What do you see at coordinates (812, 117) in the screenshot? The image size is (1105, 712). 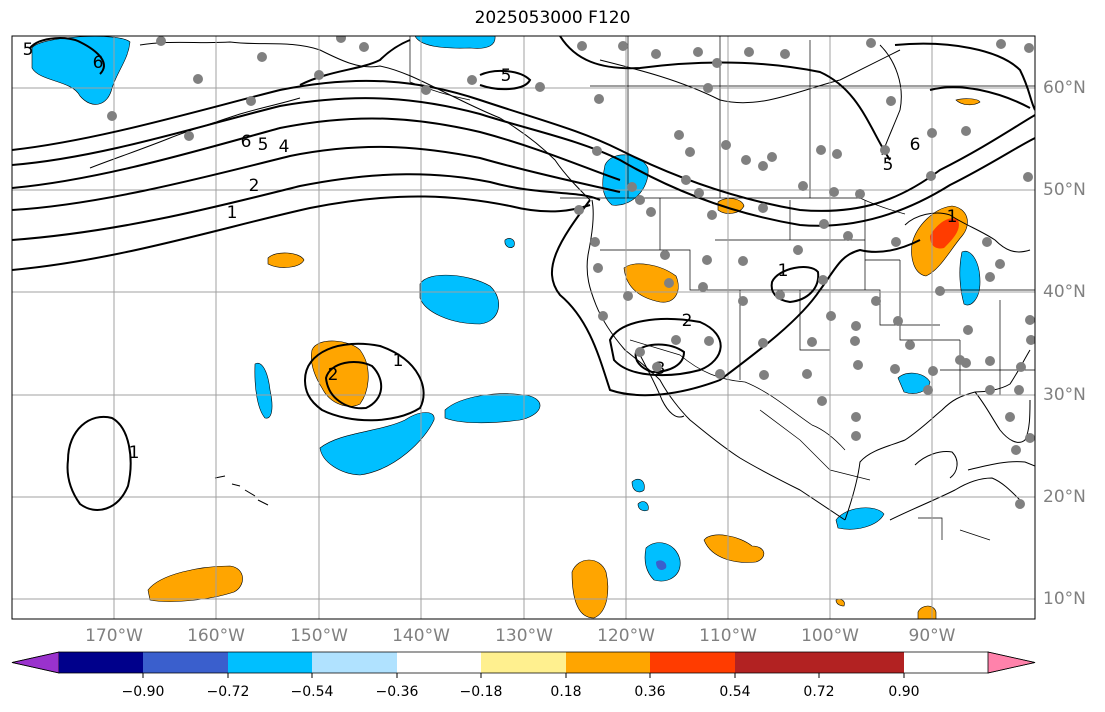 I see `canada-provinces` at bounding box center [812, 117].